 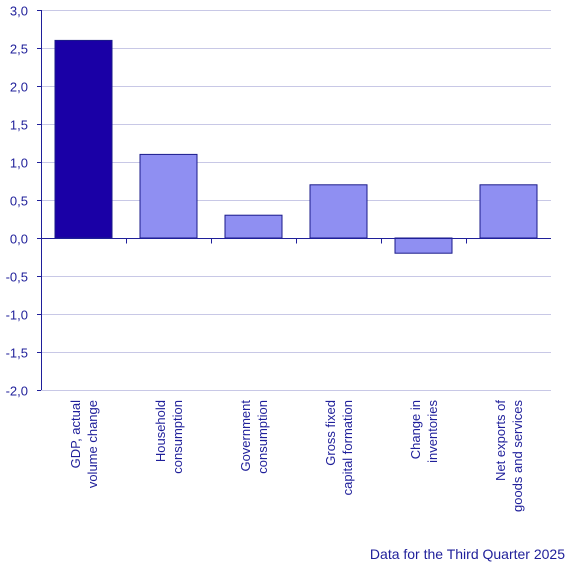 What do you see at coordinates (509, 456) in the screenshot?
I see `x-category-label: Net exports of goods and services` at bounding box center [509, 456].